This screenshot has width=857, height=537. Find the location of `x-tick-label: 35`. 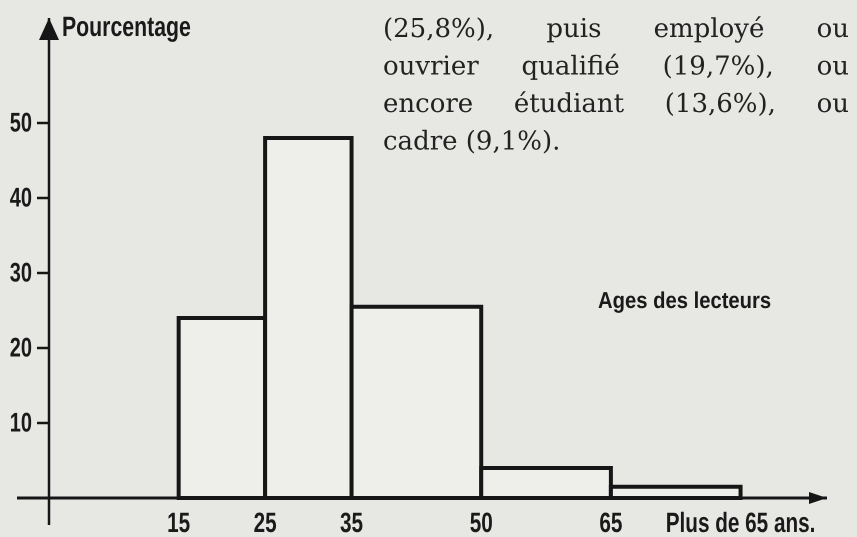

x-tick-label: 35 is located at coordinates (352, 522).